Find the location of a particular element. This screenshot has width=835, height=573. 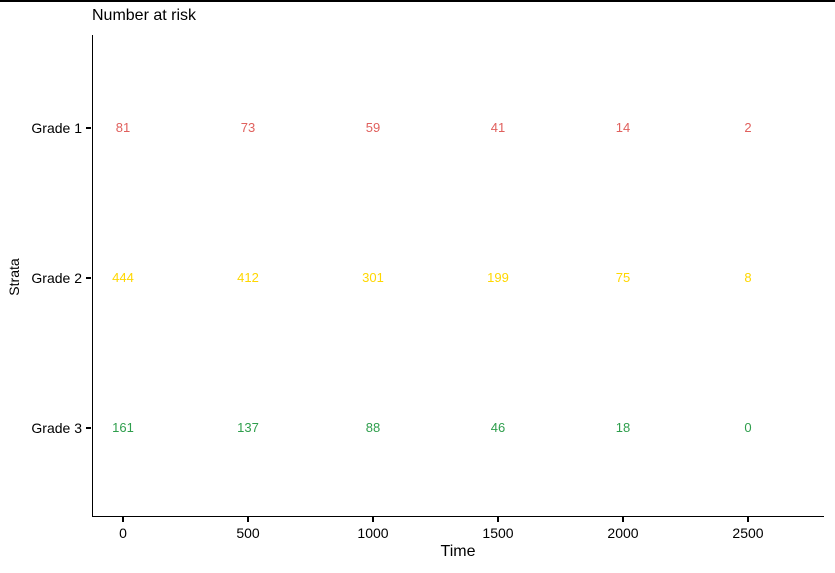

risk-value: 444 is located at coordinates (123, 277).